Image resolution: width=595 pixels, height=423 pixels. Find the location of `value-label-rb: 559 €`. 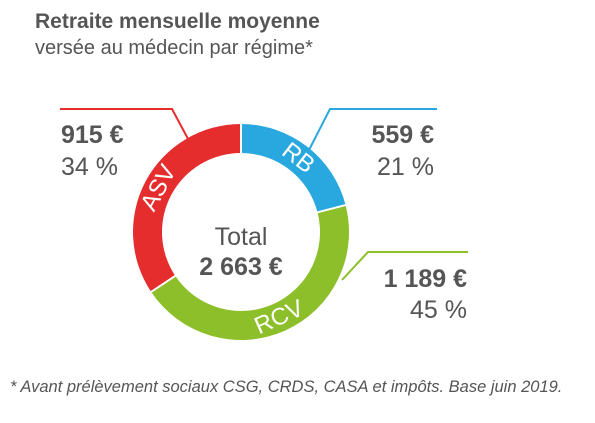

value-label-rb: 559 € is located at coordinates (402, 135).